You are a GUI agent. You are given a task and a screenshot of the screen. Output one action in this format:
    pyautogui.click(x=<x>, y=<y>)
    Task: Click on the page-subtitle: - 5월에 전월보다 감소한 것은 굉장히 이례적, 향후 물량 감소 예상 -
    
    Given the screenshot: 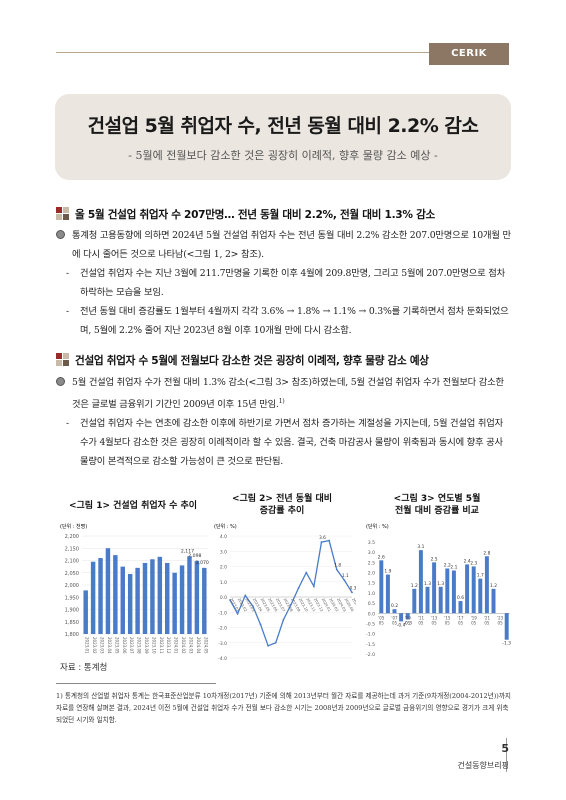 What is the action you would take?
    pyautogui.click(x=283, y=155)
    